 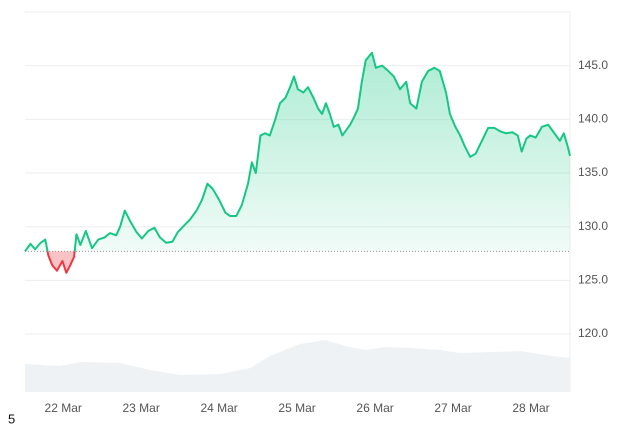 What do you see at coordinates (593, 65) in the screenshot?
I see `y-tick-label: 145.0` at bounding box center [593, 65].